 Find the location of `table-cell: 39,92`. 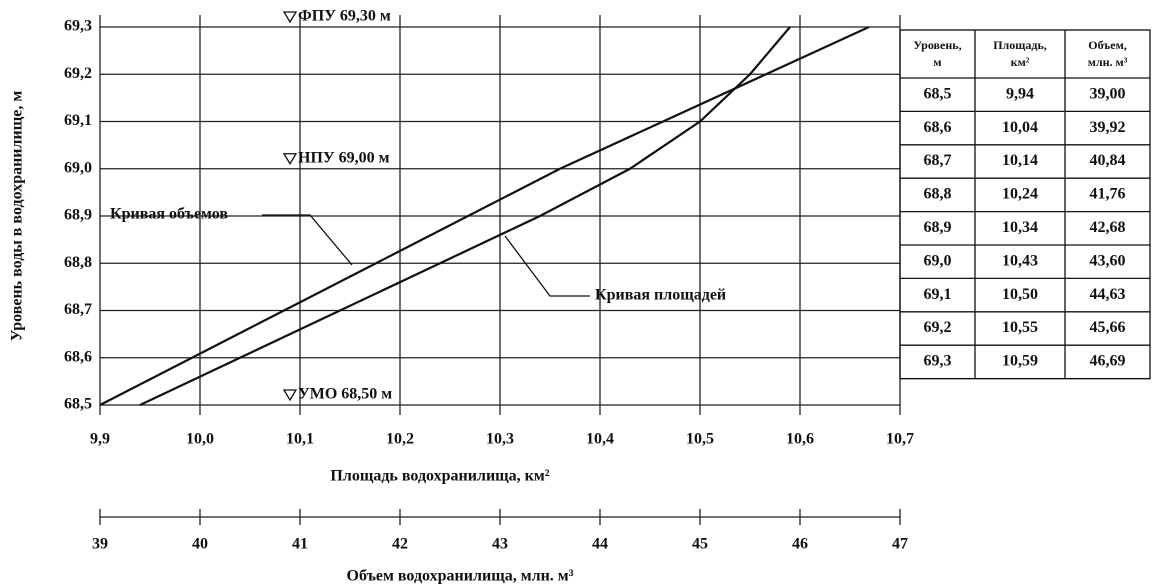

table-cell: 39,92 is located at coordinates (1108, 127).